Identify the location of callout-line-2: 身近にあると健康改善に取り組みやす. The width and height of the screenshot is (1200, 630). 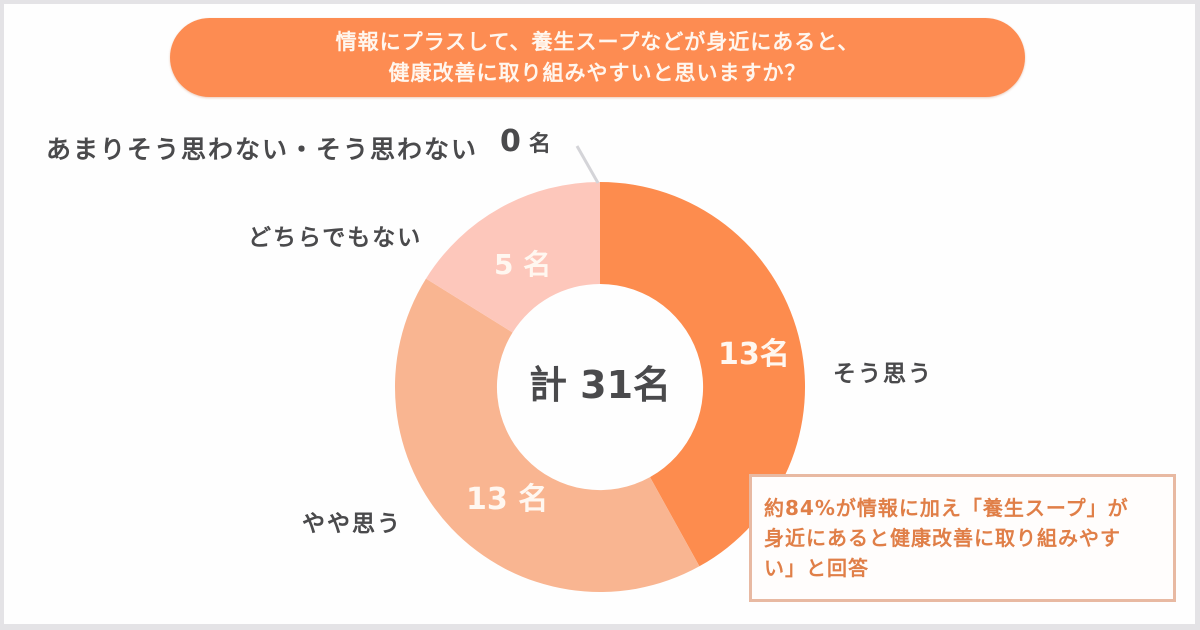
(942, 538).